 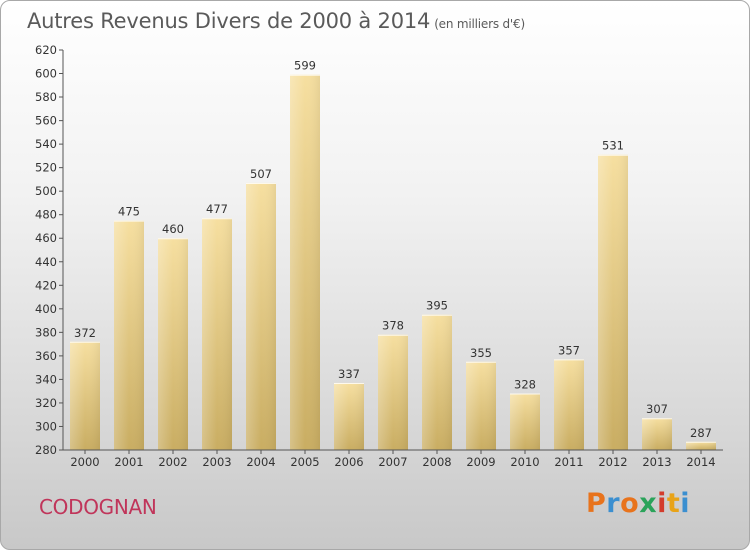 I want to click on bar-shade-2010, so click(x=525, y=421).